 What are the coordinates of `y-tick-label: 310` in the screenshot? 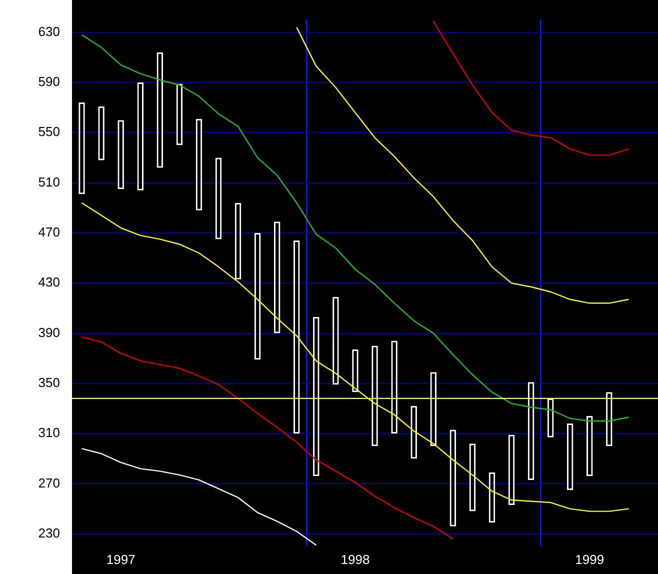 It's located at (49, 432).